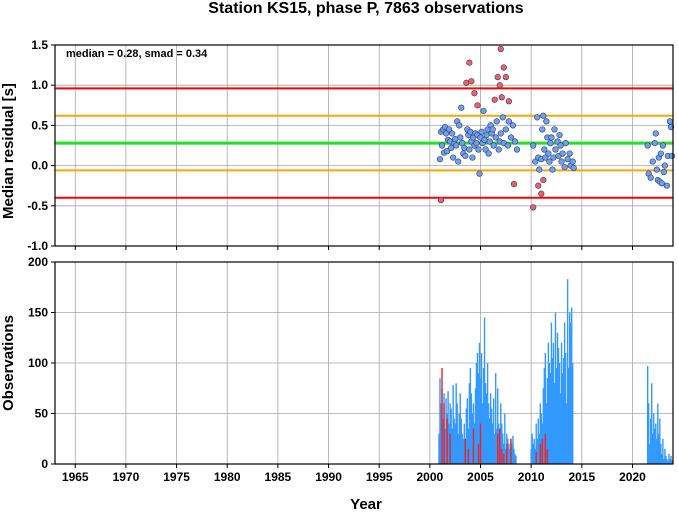  I want to click on x-tick-label: 2015, so click(581, 477).